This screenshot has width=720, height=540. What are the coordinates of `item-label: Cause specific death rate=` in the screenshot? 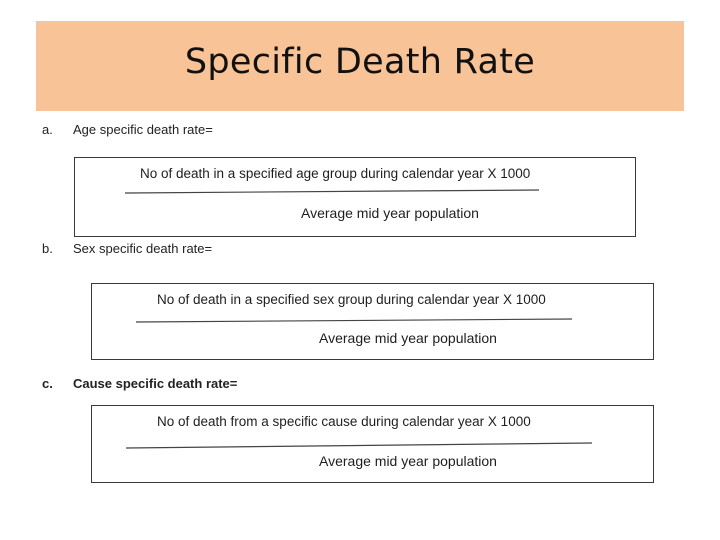 It's located at (155, 383).